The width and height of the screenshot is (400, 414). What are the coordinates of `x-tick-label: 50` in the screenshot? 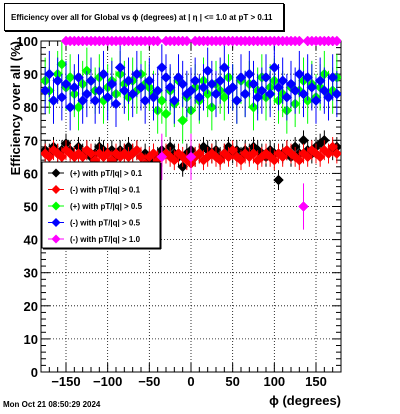 It's located at (232, 381).